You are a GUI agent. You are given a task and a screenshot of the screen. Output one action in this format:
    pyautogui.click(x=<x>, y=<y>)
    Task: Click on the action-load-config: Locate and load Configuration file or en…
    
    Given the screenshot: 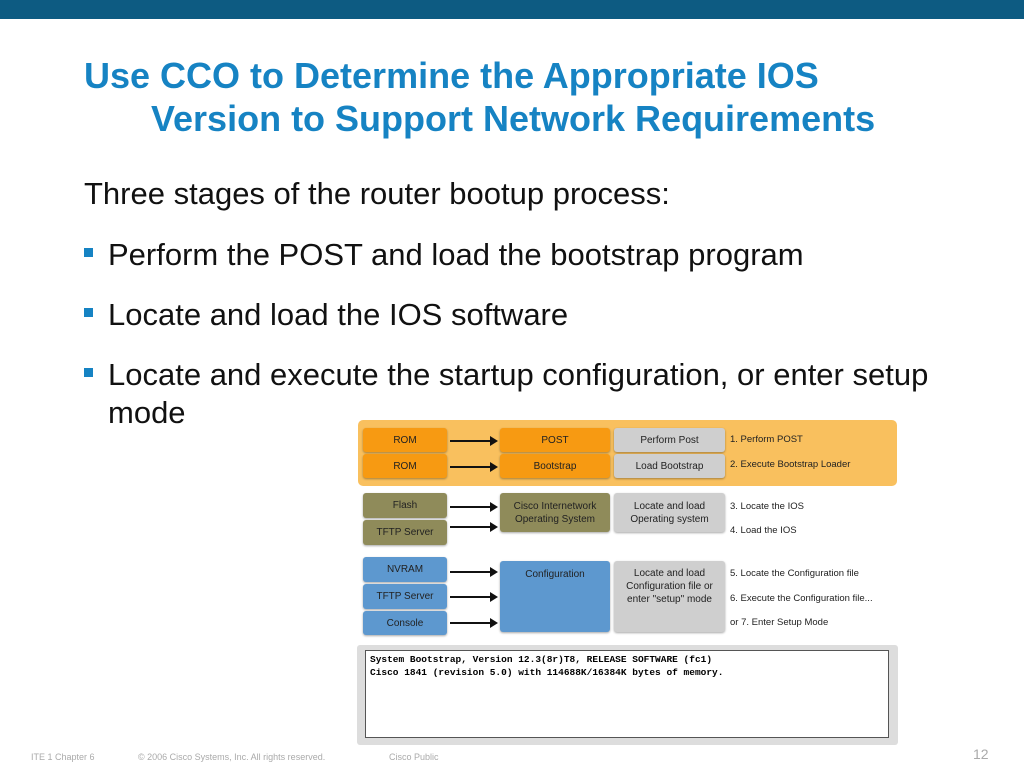 What is the action you would take?
    pyautogui.click(x=669, y=596)
    